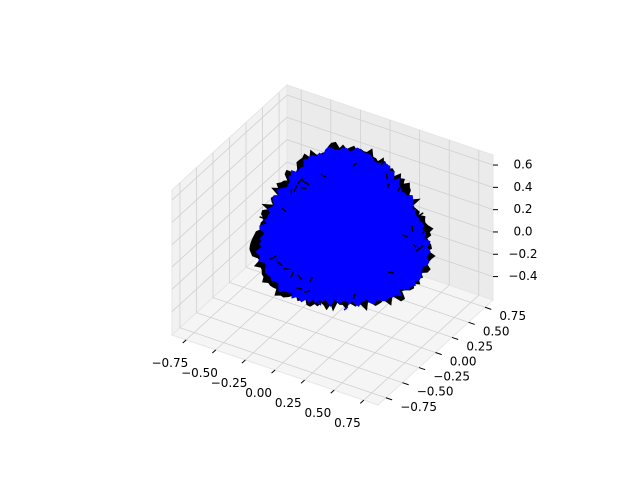  What do you see at coordinates (522, 276) in the screenshot?
I see `z-tick-label: −0.4` at bounding box center [522, 276].